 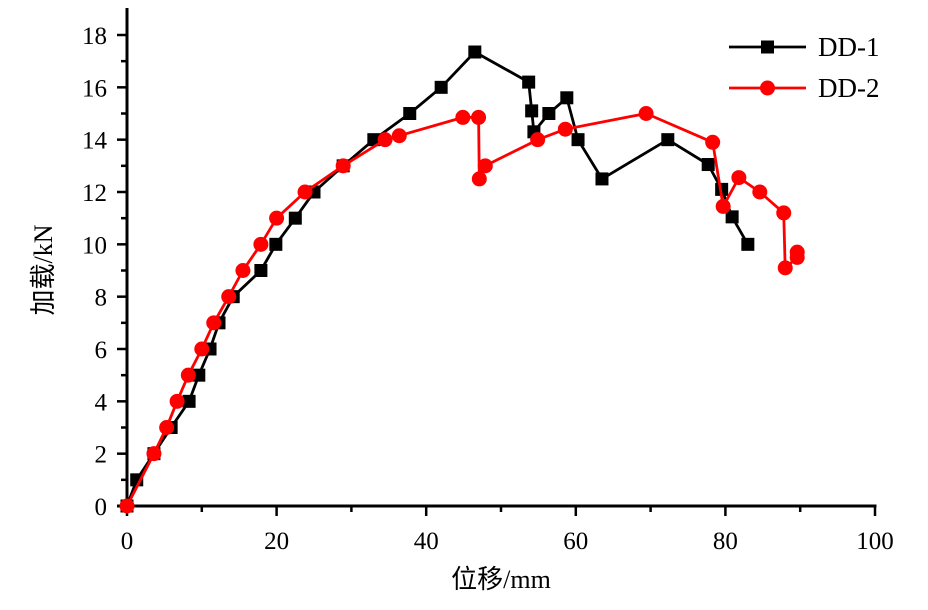 I want to click on y-tick-label: 10, so click(x=94, y=245).